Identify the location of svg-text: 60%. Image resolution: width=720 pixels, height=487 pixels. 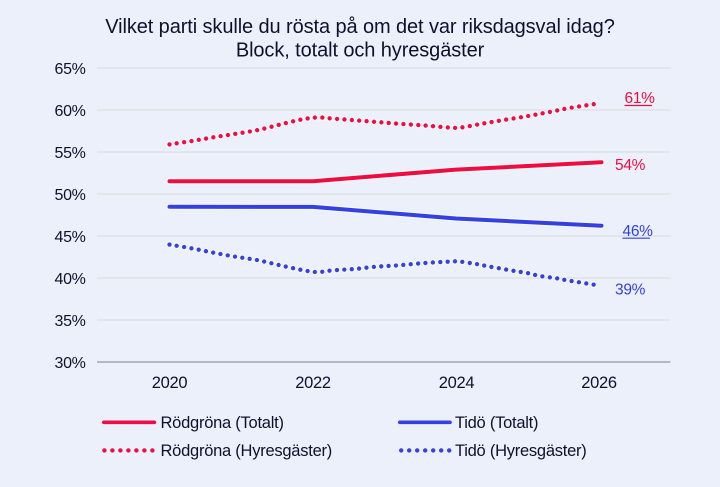
(70, 111).